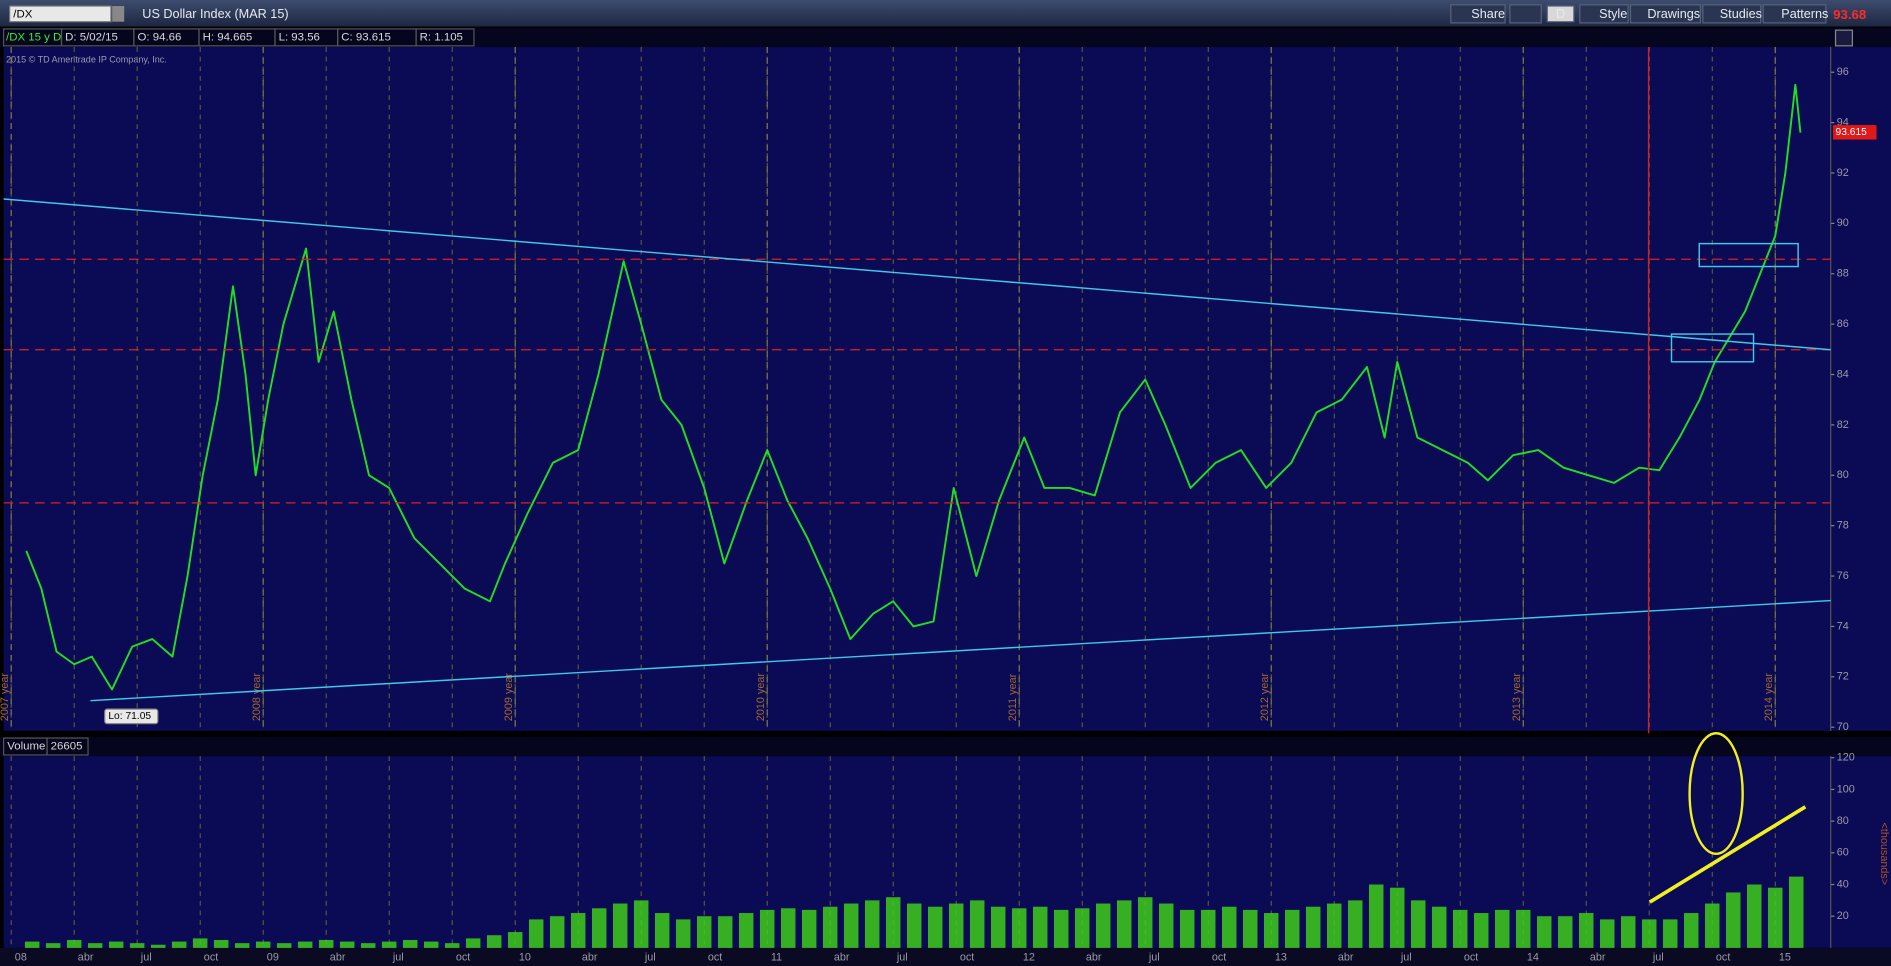 This screenshot has height=966, width=1891. What do you see at coordinates (1613, 14) in the screenshot?
I see `button-label: Style` at bounding box center [1613, 14].